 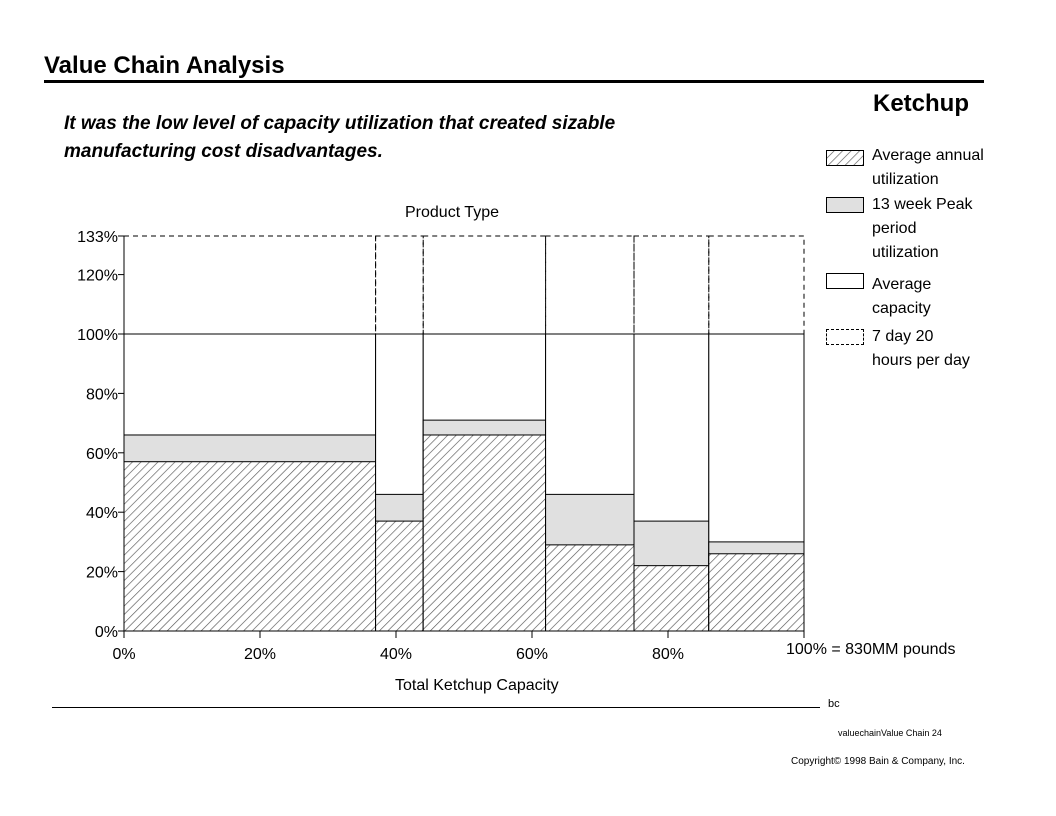 I want to click on legend-label-annual: Average annual utilization, so click(x=928, y=167).